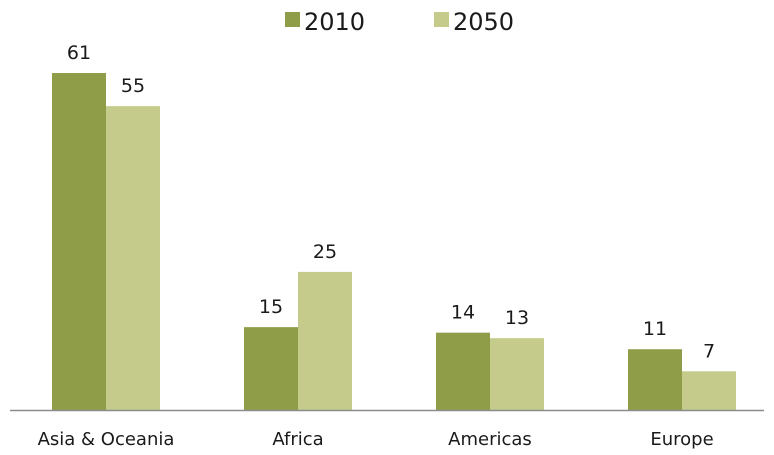 This screenshot has height=455, width=774. I want to click on category-label-asia-oceania: Asia & Oceania, so click(106, 439).